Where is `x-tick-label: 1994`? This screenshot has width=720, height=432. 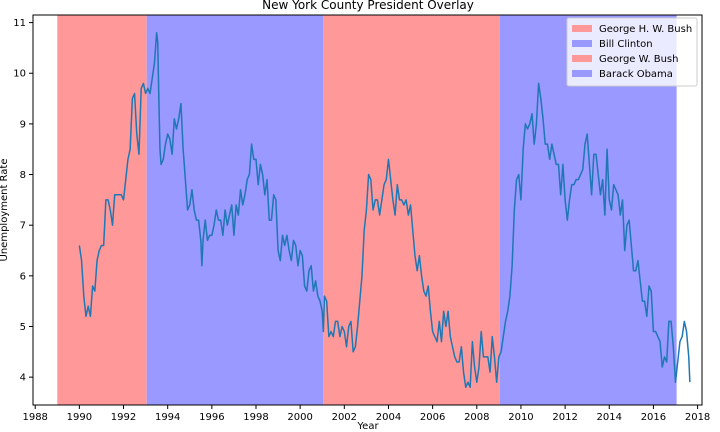 x-tick-label: 1994 is located at coordinates (167, 417).